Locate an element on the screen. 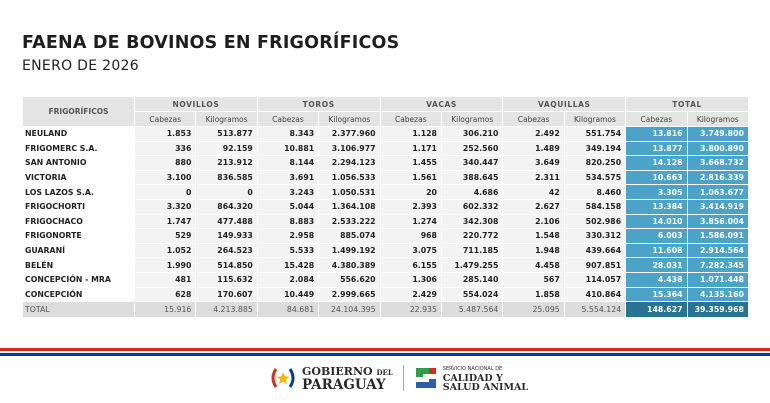  cell-toros-kilogramos: 2.294.123 is located at coordinates (349, 163).